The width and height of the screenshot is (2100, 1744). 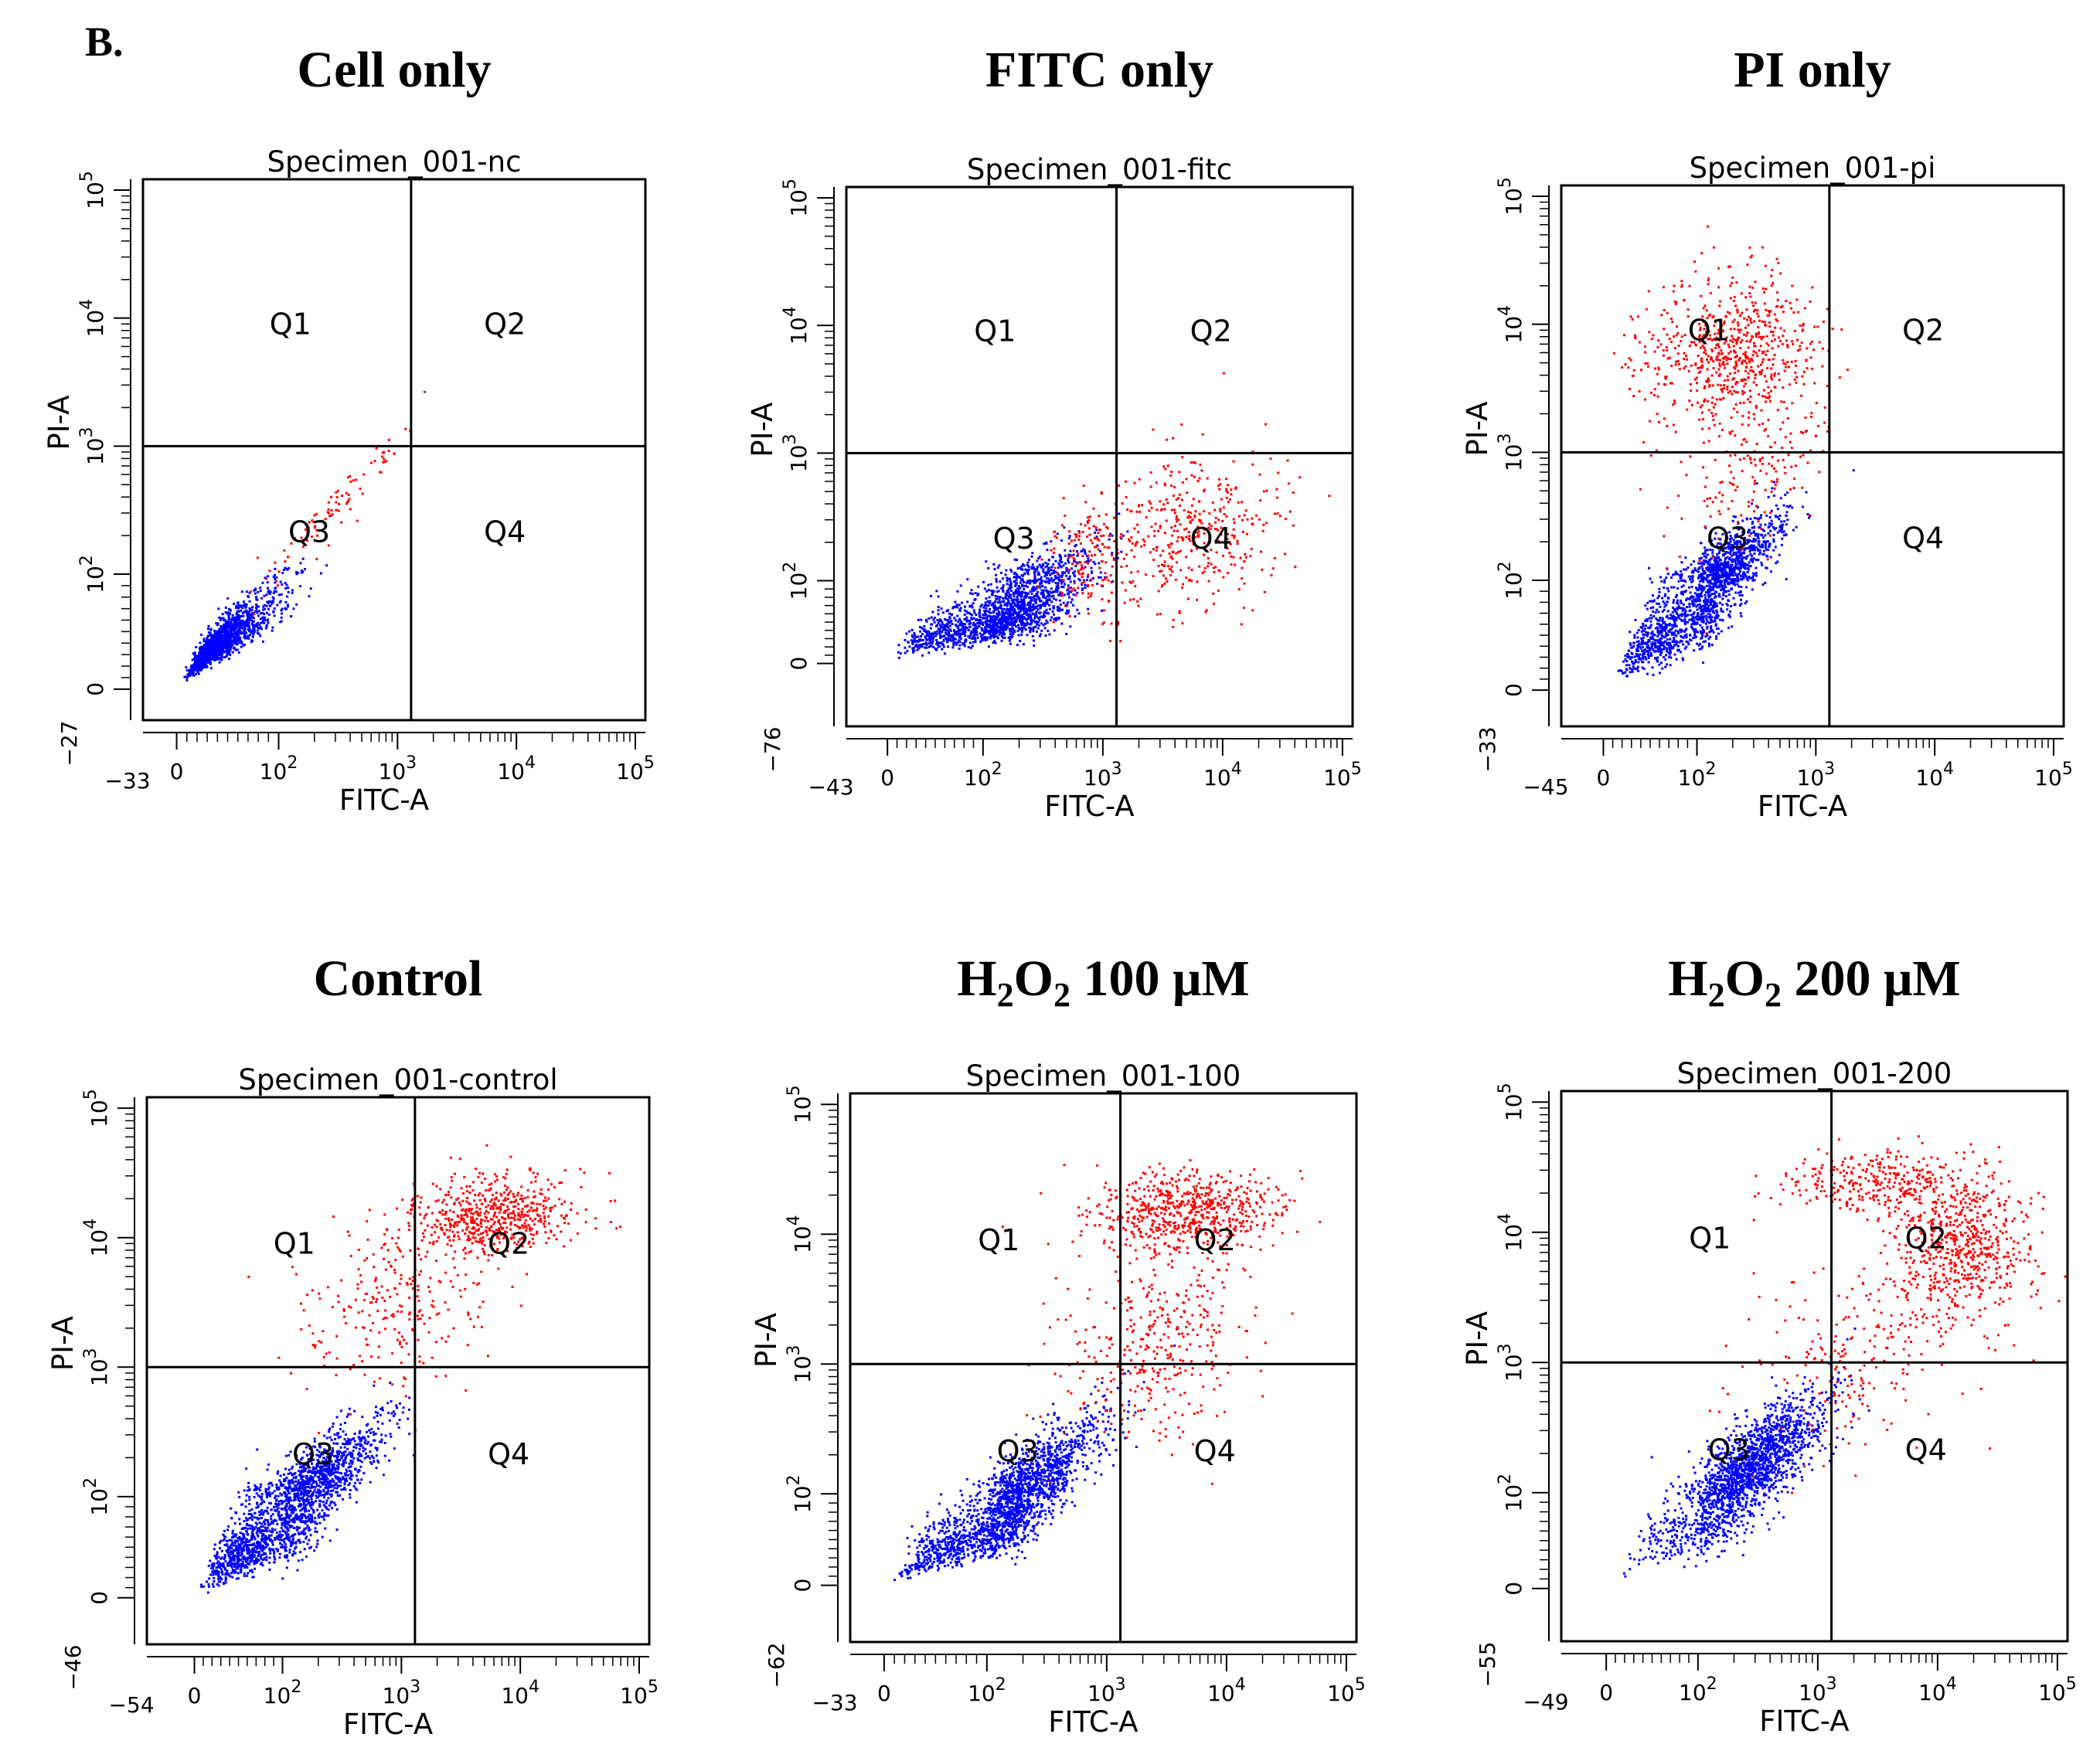 I want to click on y-tick-exp: 2, so click(x=87, y=561).